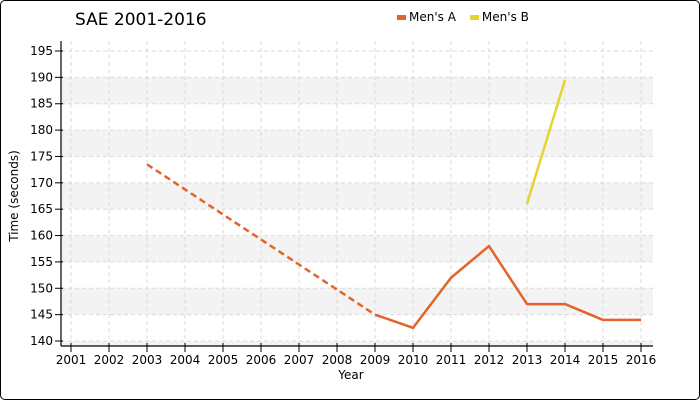 The height and width of the screenshot is (400, 700). What do you see at coordinates (71, 360) in the screenshot?
I see `x-tick-label: 2001` at bounding box center [71, 360].